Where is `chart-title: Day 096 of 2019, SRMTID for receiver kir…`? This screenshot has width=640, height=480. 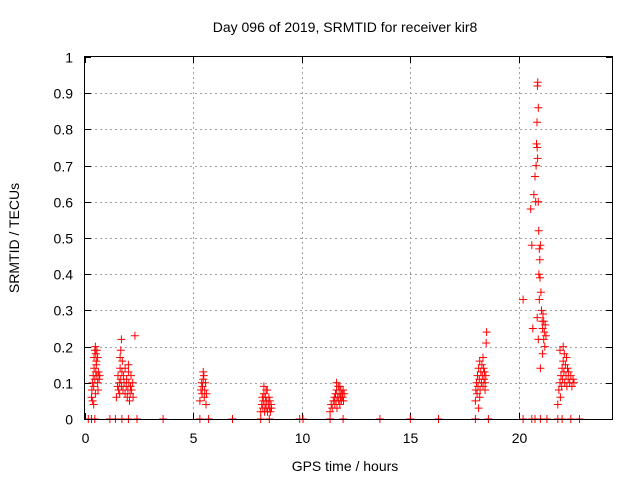 chart-title: Day 096 of 2019, SRMTID for receiver kir… is located at coordinates (345, 27).